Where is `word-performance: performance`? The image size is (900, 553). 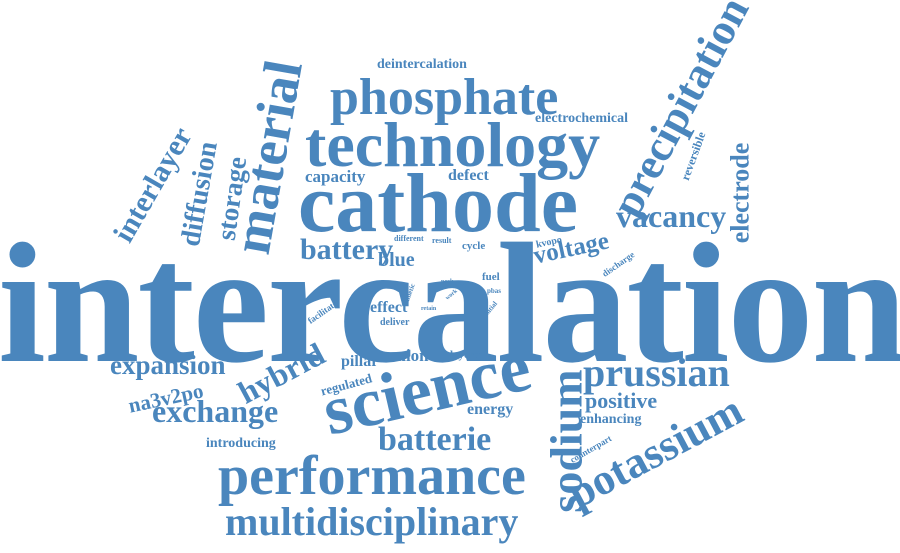
word-performance: performance is located at coordinates (372, 476).